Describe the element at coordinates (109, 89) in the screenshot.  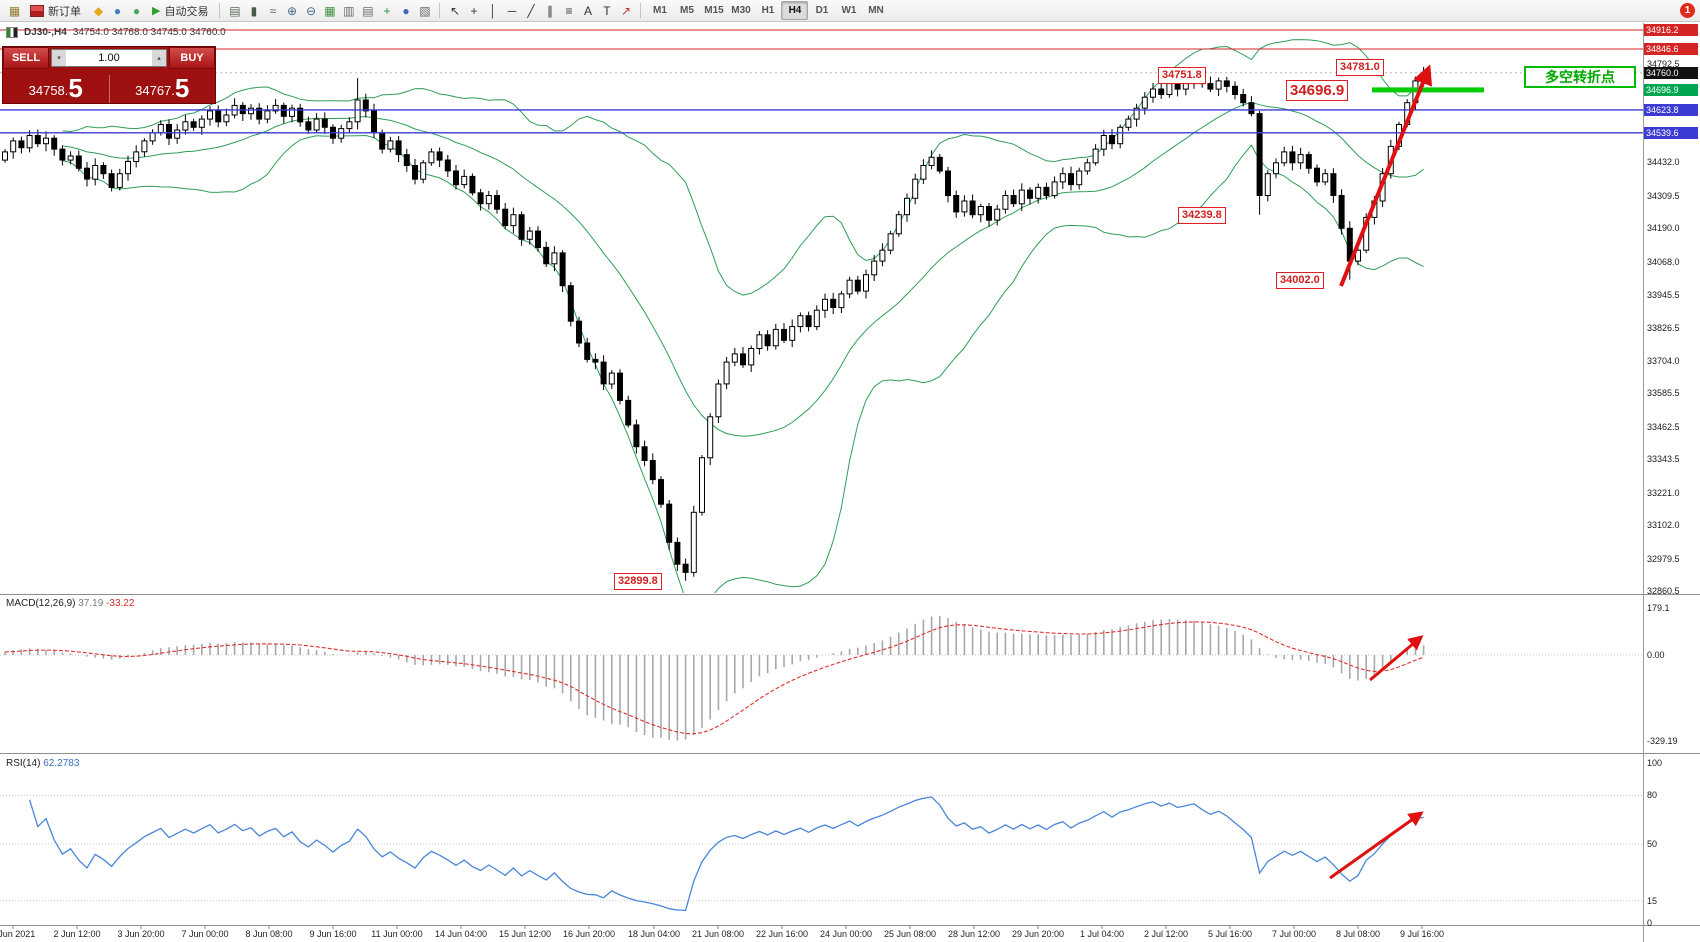
I see `trade-panel-divider` at that location.